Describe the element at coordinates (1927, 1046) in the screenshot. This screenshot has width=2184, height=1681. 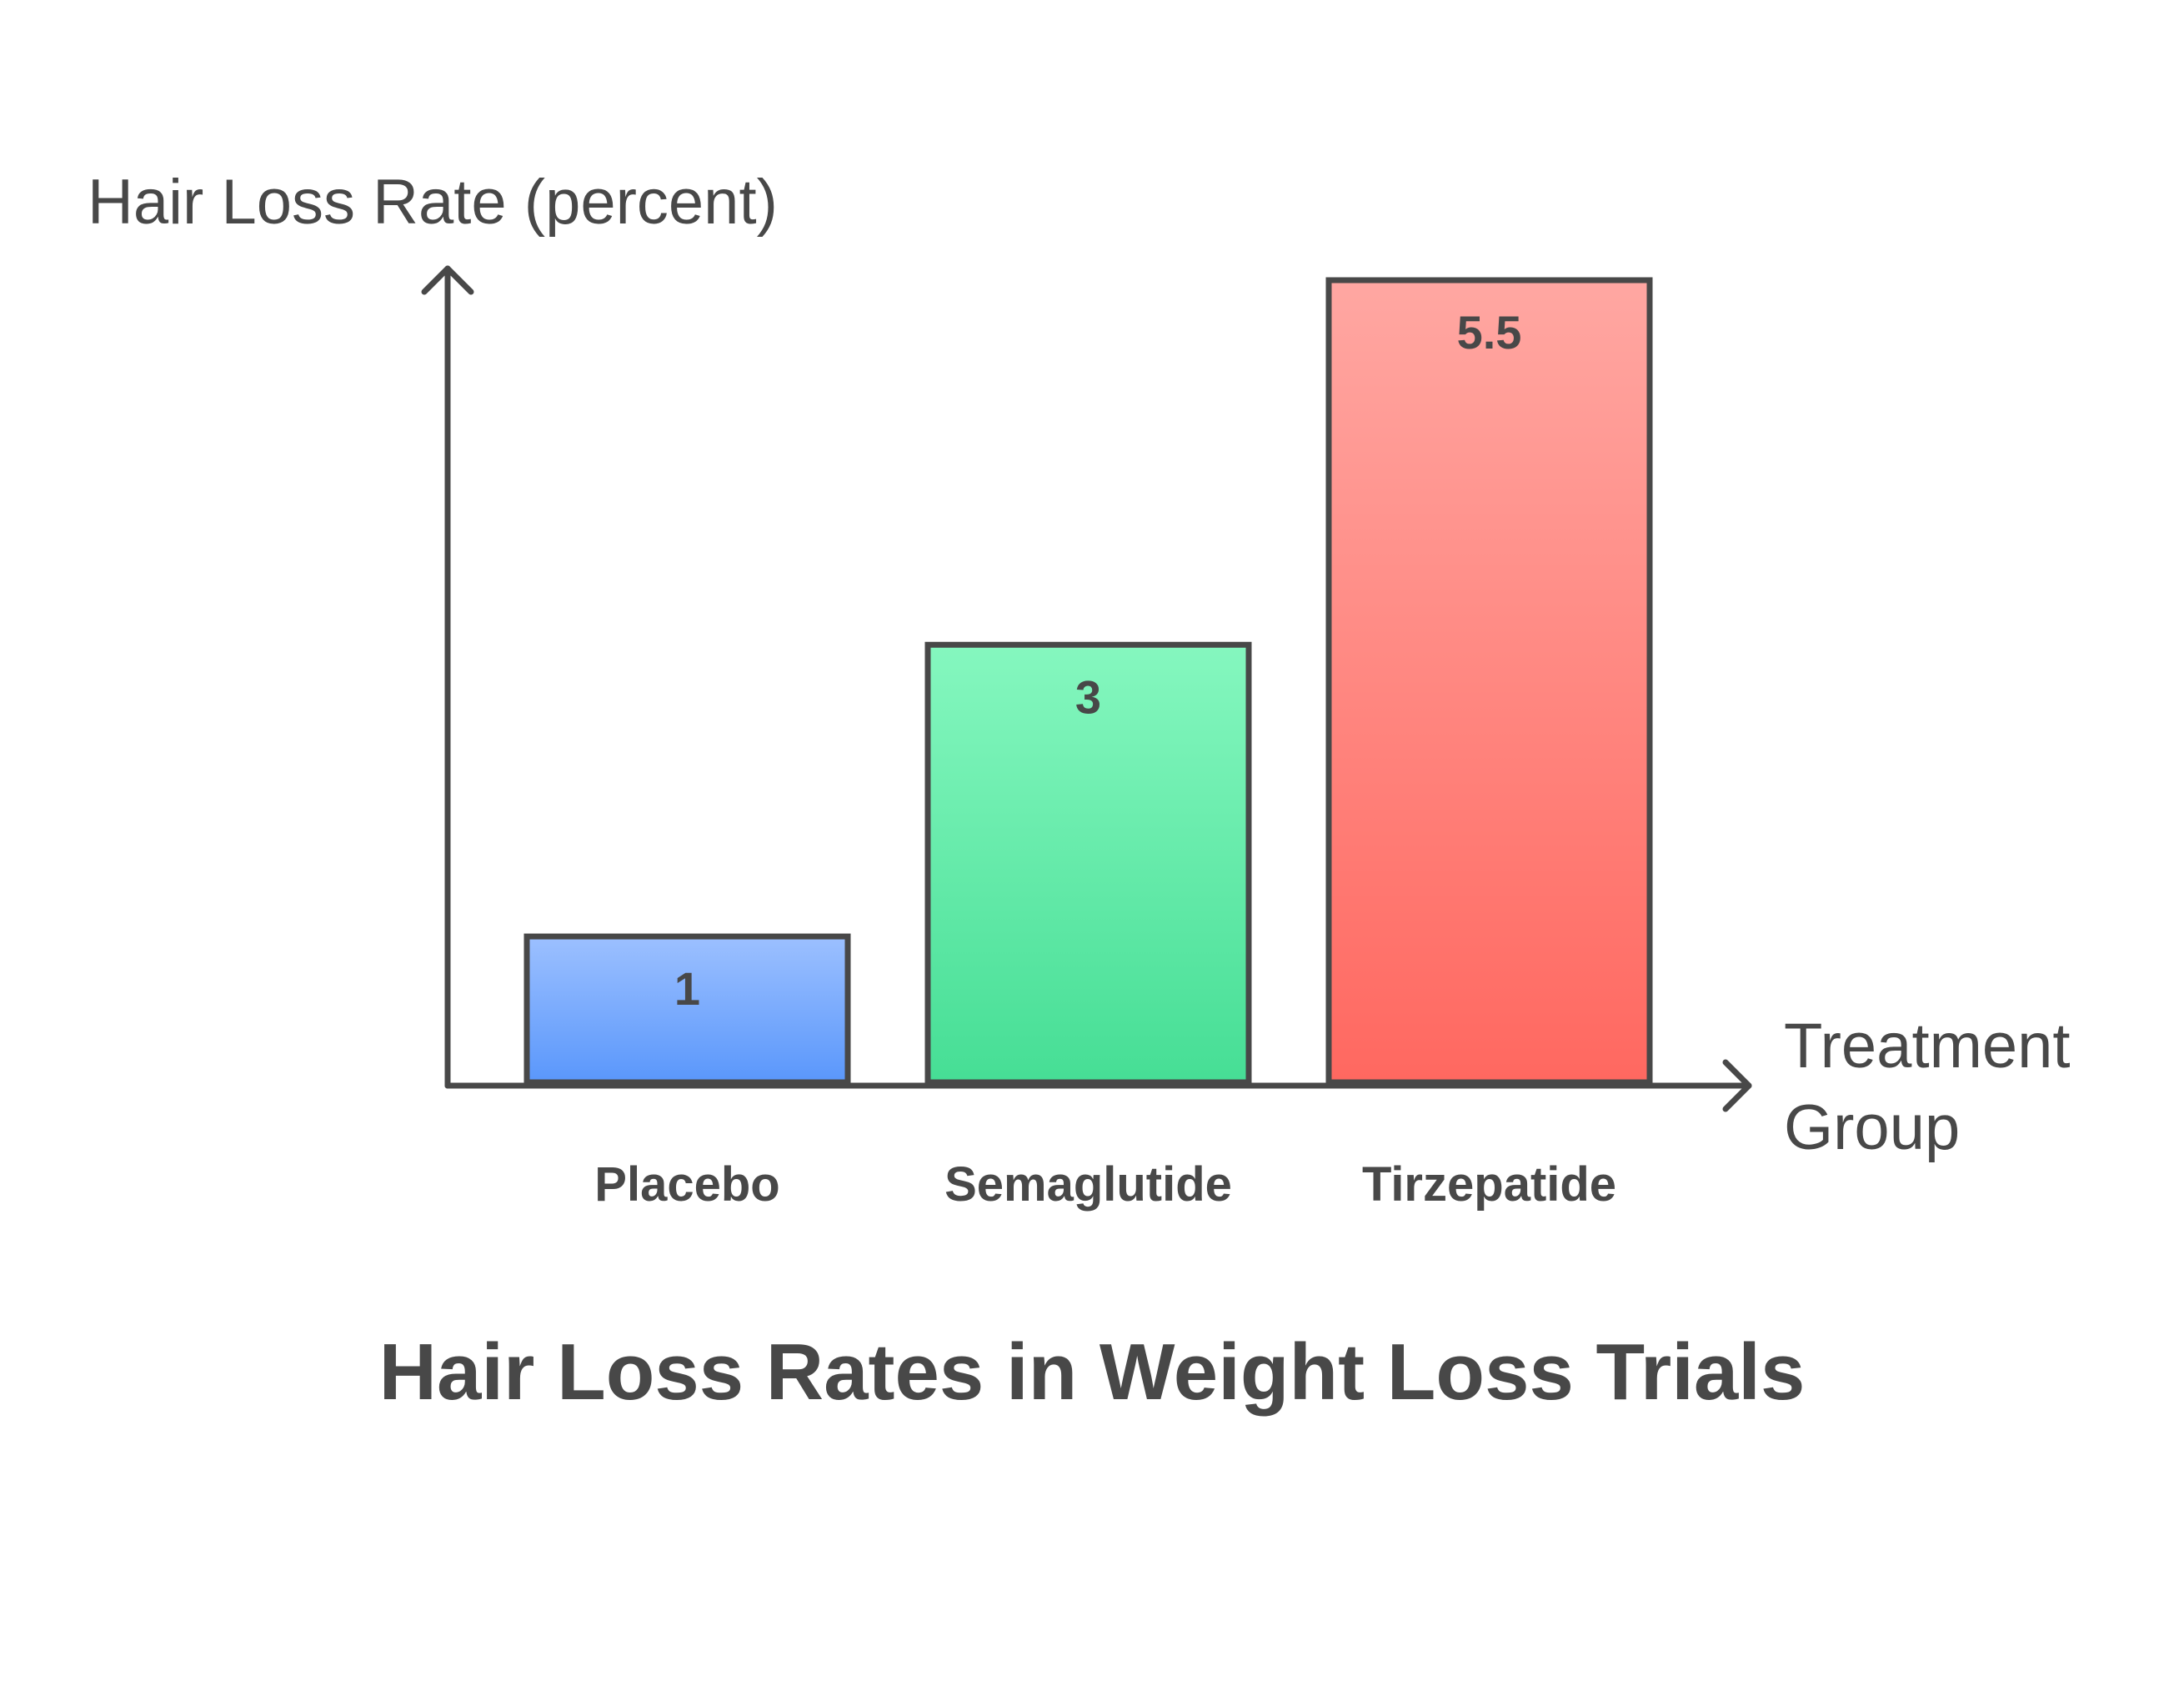
I see `x-axis-label-line-1: Treatment` at that location.